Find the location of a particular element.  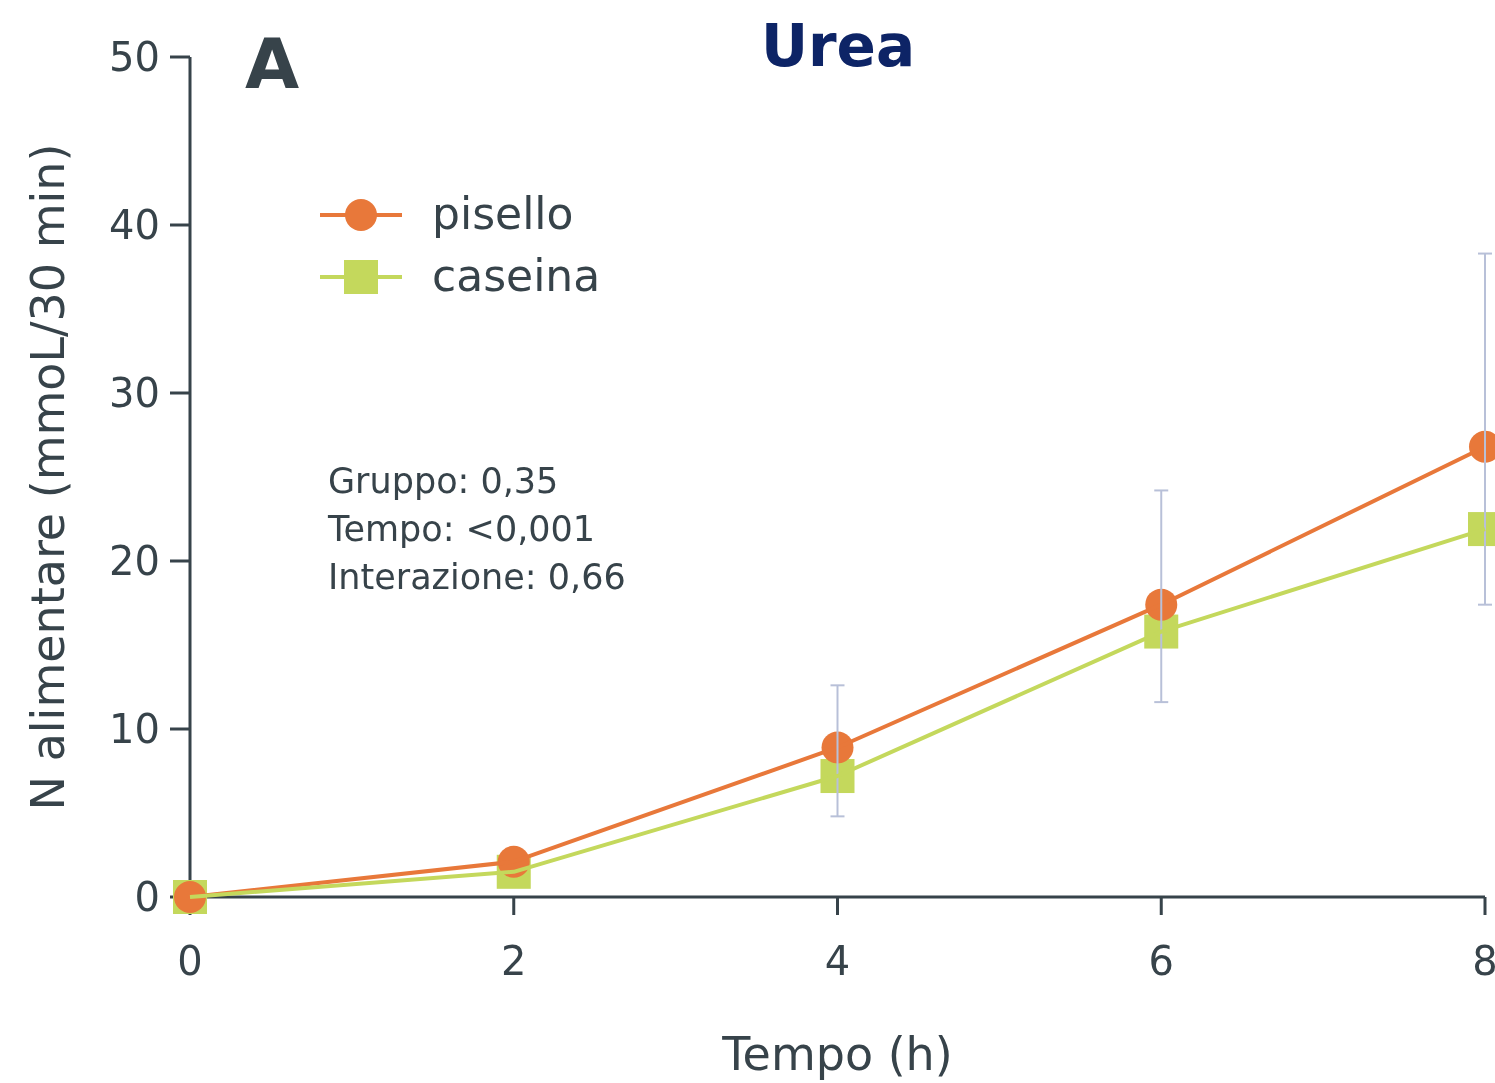

chart-title: Urea is located at coordinates (838, 46).